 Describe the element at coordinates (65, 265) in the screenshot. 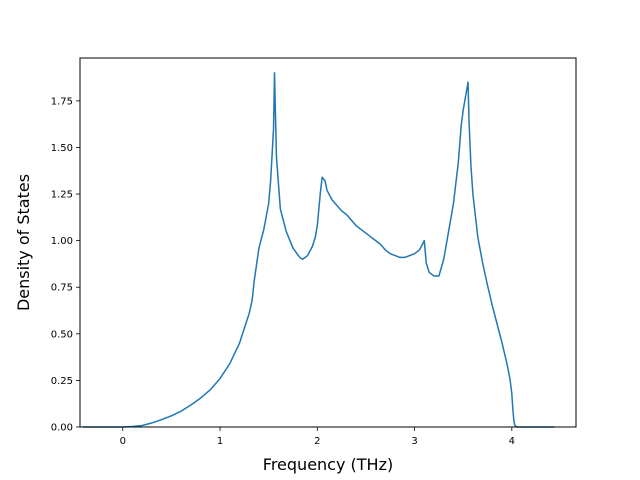

I see `y-axis: 0.00 0.25 0.50 0.75 1.00 1.25 1.50 1.75` at that location.